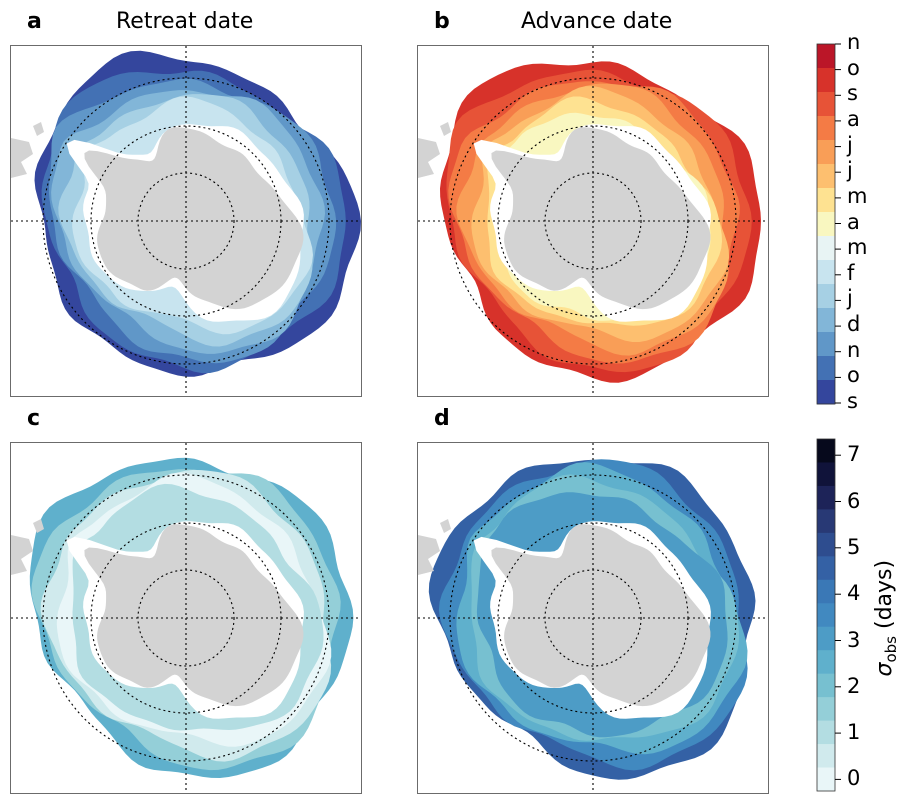 The image size is (897, 796). What do you see at coordinates (884, 598) in the screenshot?
I see `sigma-unit: (days)` at bounding box center [884, 598].